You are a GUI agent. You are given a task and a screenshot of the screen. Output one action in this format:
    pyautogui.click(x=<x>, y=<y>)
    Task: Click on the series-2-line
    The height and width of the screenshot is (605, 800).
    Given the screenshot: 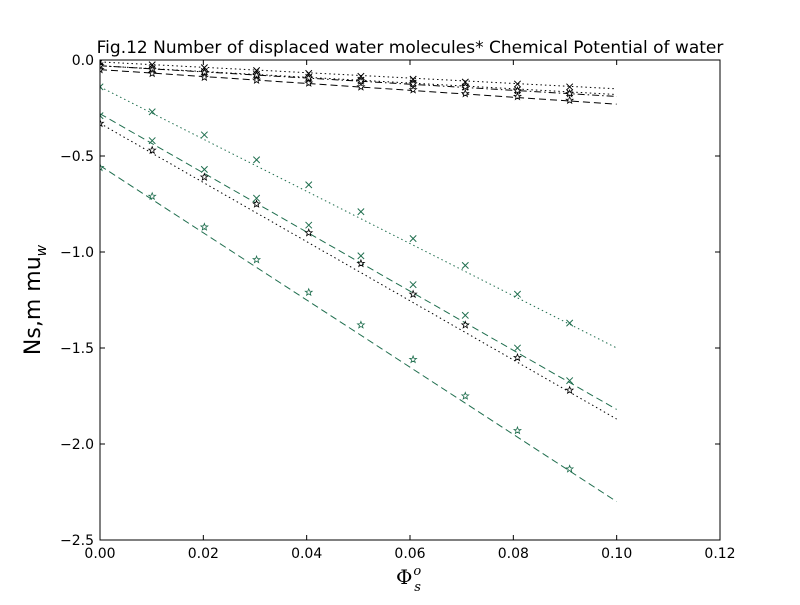 What is the action you would take?
    pyautogui.click(x=358, y=81)
    